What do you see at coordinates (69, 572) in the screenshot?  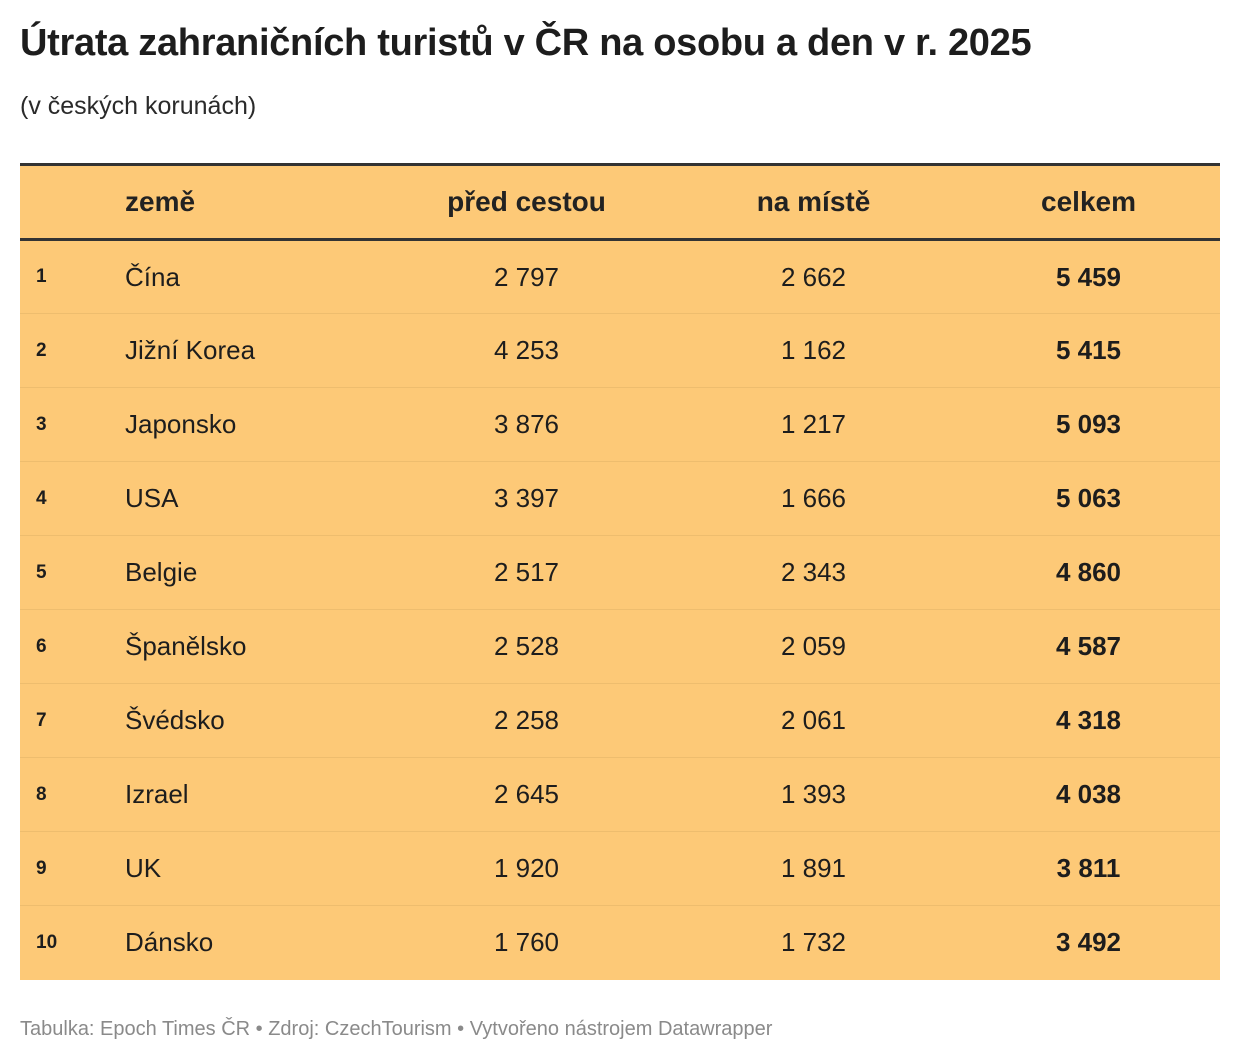 I see `rank-cell: 5` at bounding box center [69, 572].